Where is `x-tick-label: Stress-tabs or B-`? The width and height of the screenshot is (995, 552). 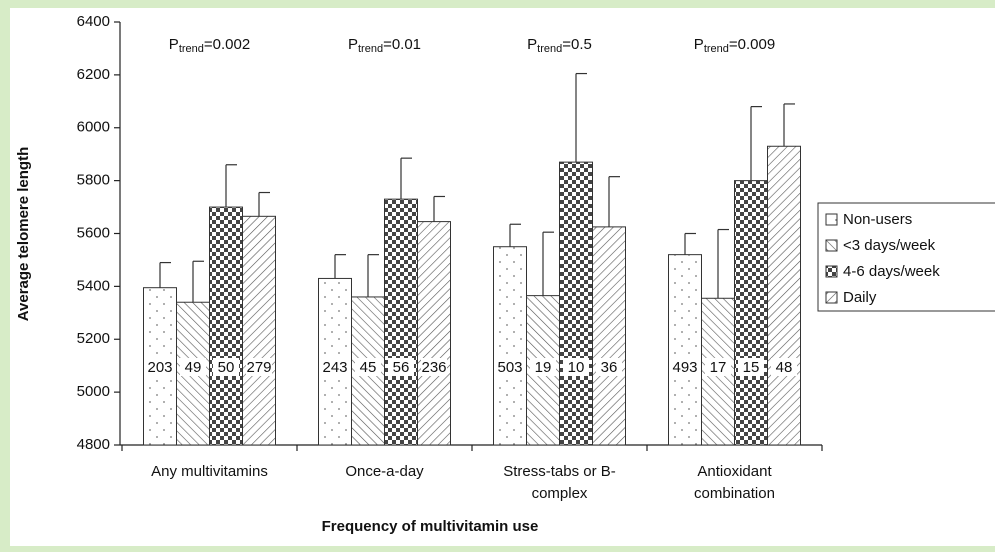
x-tick-label: Stress-tabs or B- is located at coordinates (559, 471).